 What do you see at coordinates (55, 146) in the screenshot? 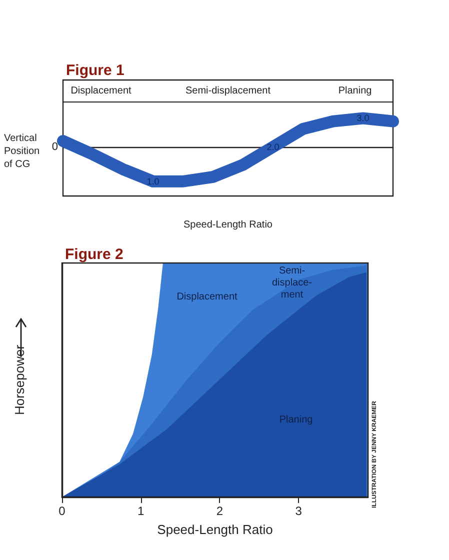
I see `text: 0` at bounding box center [55, 146].